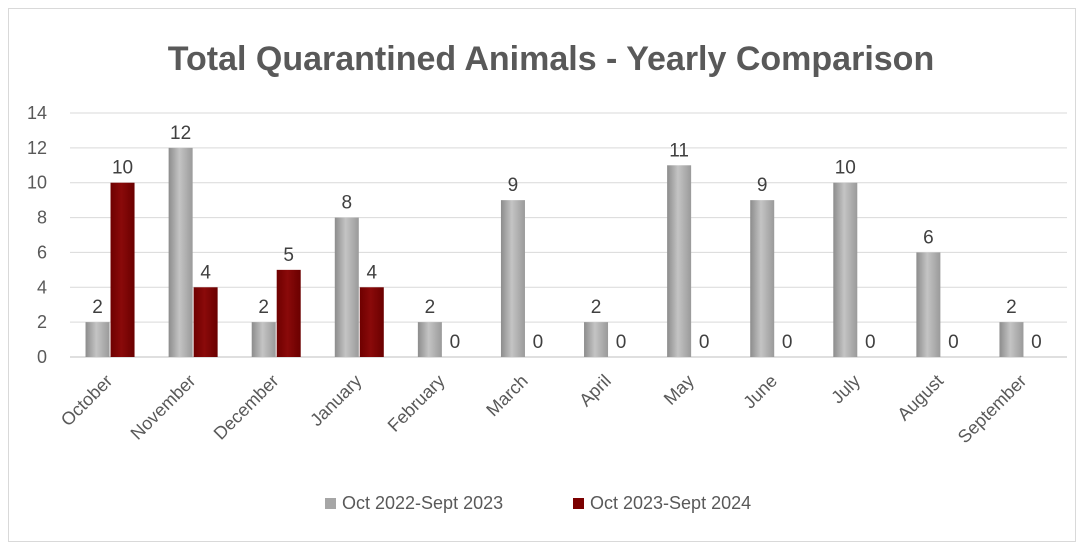 The width and height of the screenshot is (1086, 544). What do you see at coordinates (246, 407) in the screenshot?
I see `x-tick-label: December` at bounding box center [246, 407].